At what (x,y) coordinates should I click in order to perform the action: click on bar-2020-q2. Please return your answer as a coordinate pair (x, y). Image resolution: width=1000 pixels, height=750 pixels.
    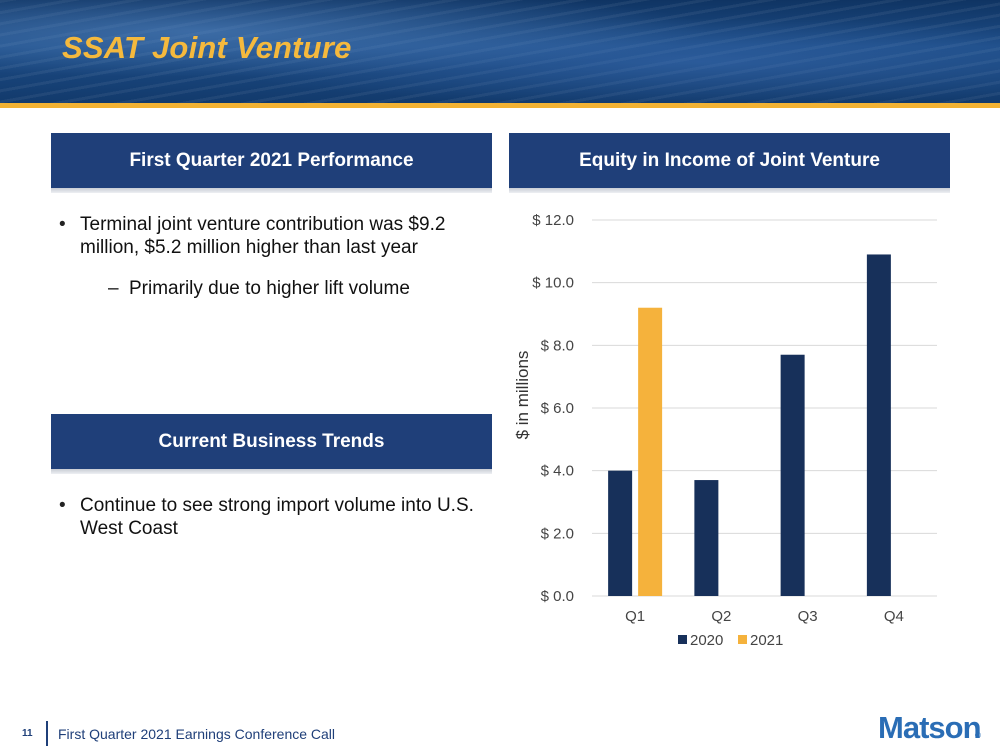
    Looking at the image, I should click on (706, 538).